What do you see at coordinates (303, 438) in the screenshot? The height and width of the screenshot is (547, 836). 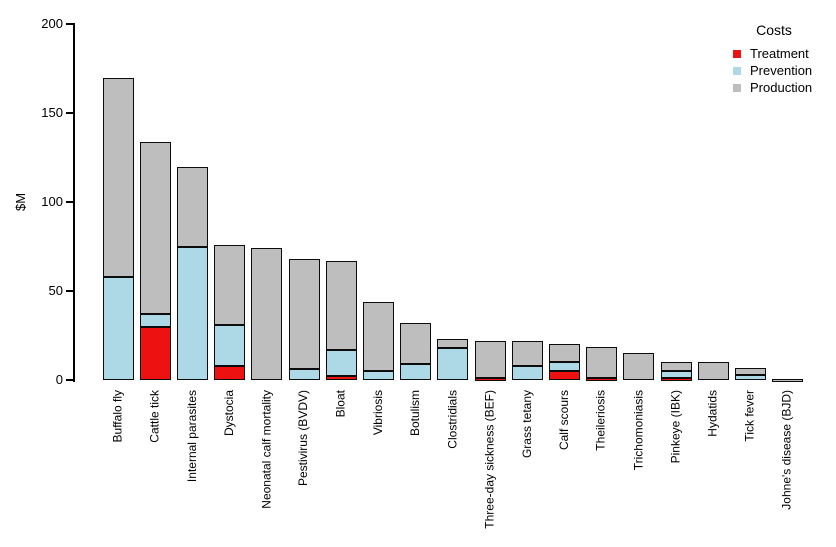 I see `x-axis-label: Pestivirus (BVDV)` at bounding box center [303, 438].